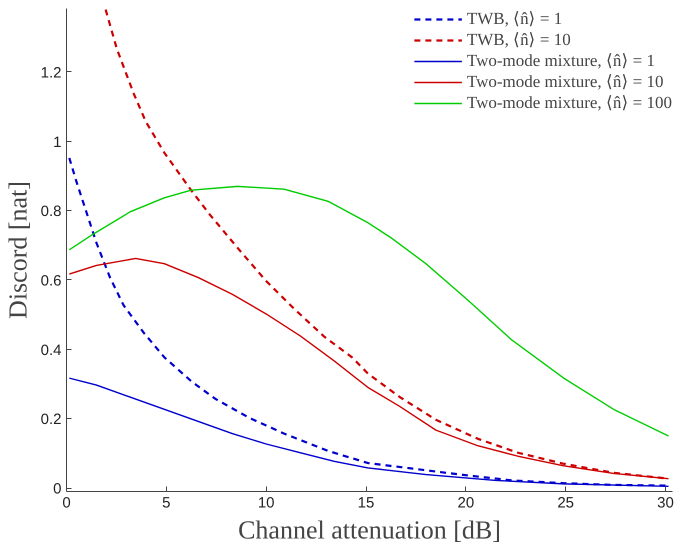 This screenshot has width=680, height=547. What do you see at coordinates (18, 250) in the screenshot?
I see `y-axis-title: Discord [nat]` at bounding box center [18, 250].